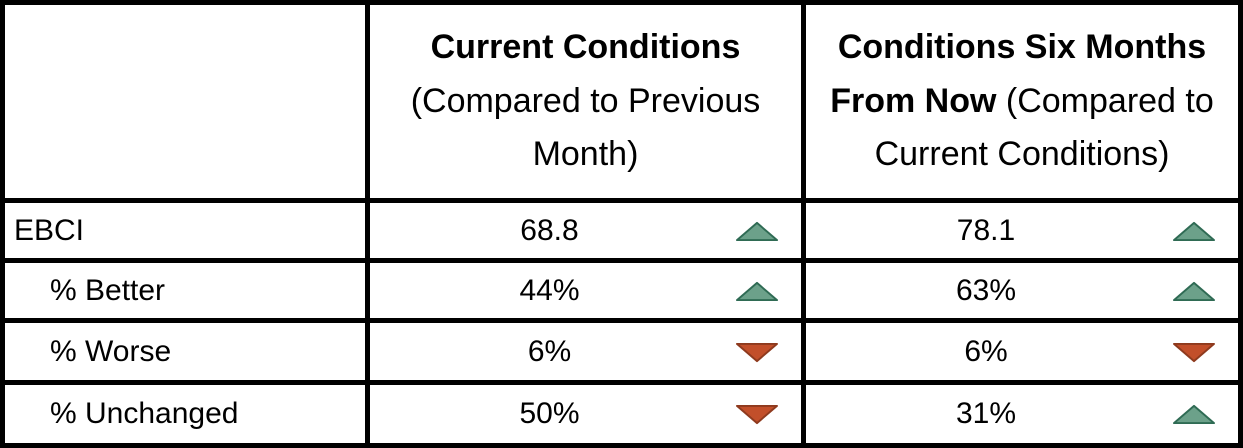 The image size is (1243, 448). Describe the element at coordinates (585, 46) in the screenshot. I see `column-header-current-bold: Current Conditions` at that location.